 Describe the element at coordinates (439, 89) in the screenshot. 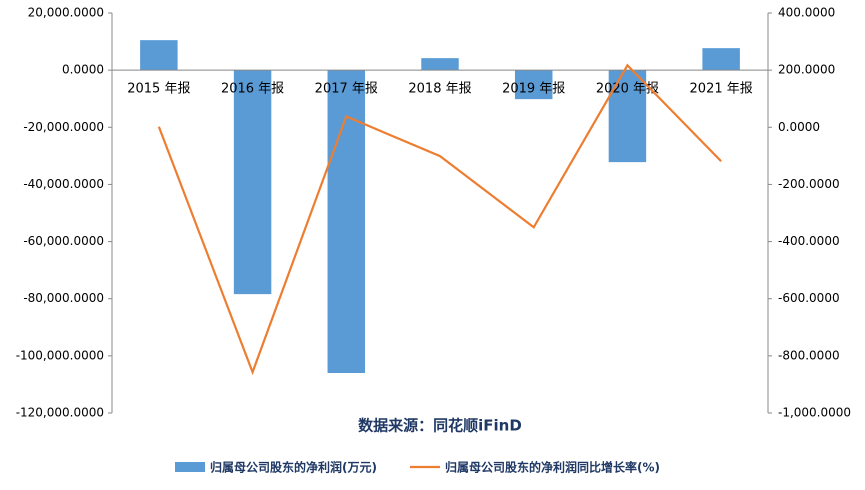

I see `x-tick-label: 2018 年报` at that location.